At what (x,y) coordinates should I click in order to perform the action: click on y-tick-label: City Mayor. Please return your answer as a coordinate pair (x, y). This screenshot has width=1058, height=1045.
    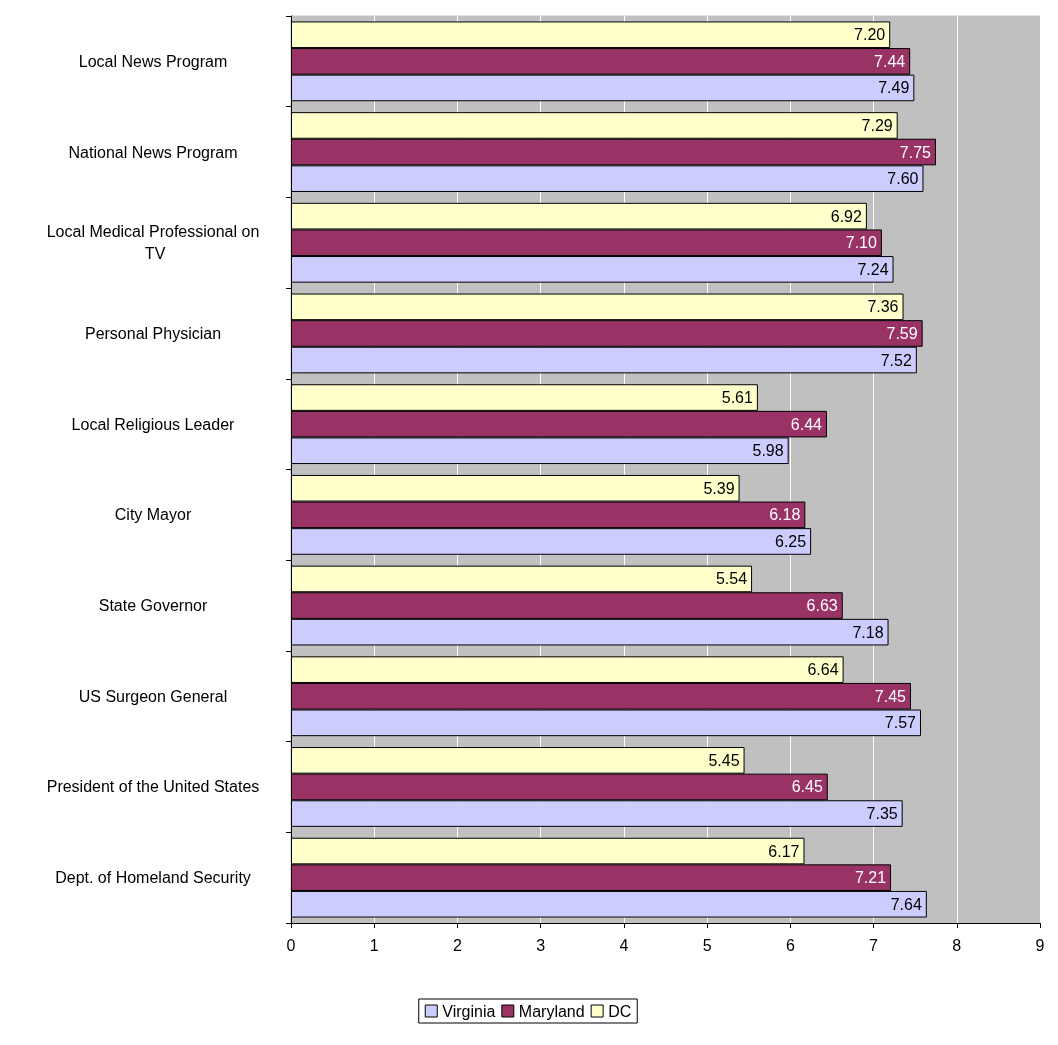
    Looking at the image, I should click on (153, 515).